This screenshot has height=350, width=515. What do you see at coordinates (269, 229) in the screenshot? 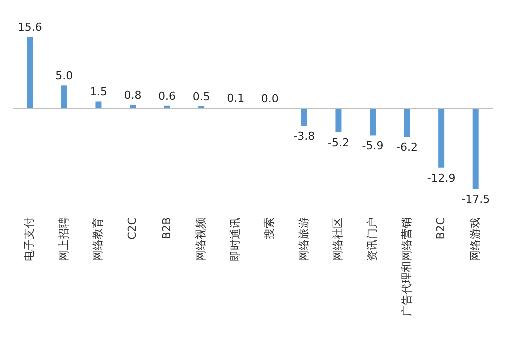
I see `x-tick-label: 搜索` at bounding box center [269, 229].